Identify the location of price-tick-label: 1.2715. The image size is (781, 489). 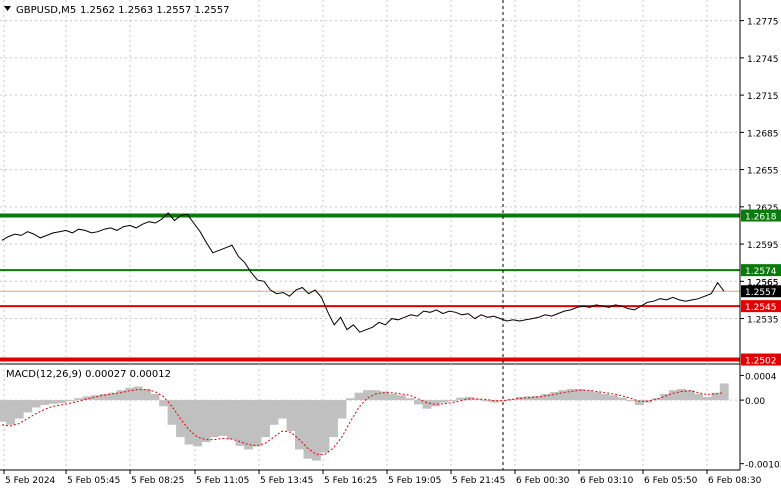
(763, 97).